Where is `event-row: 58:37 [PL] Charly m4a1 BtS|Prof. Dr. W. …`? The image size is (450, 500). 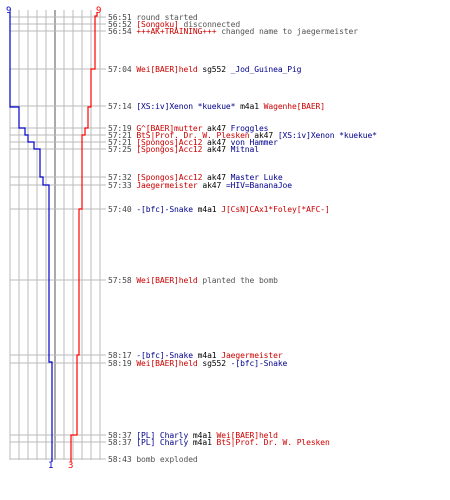
event-row: 58:37 [PL] Charly m4a1 BtS|Prof. Dr. W. … is located at coordinates (219, 442).